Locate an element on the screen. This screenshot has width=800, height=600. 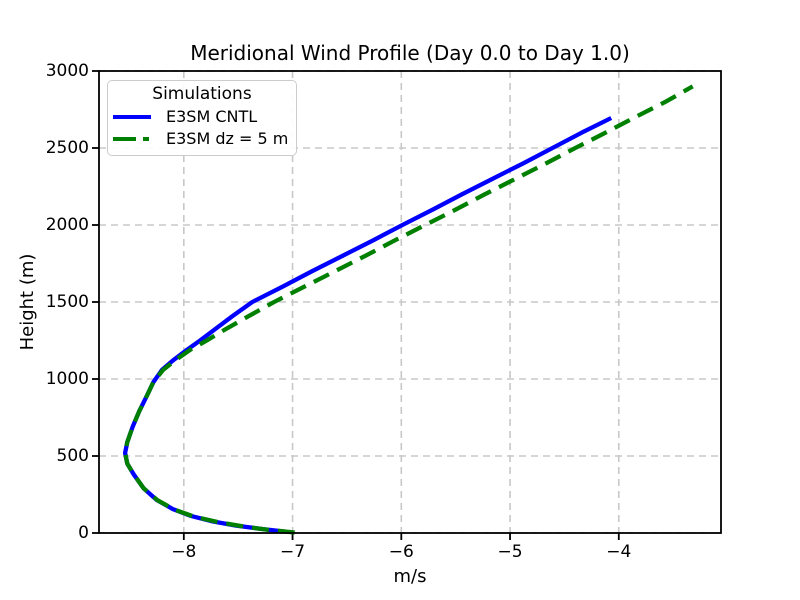
legend-line-sample-solid is located at coordinates (132, 117).